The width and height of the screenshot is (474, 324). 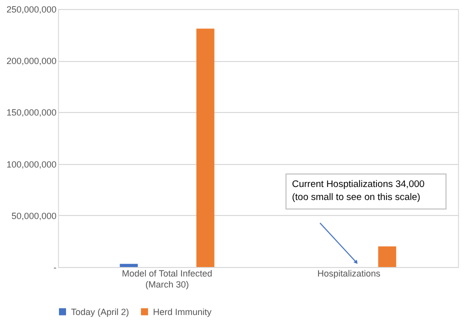 What do you see at coordinates (100, 311) in the screenshot?
I see `legend-label: Today (April 2)` at bounding box center [100, 311].